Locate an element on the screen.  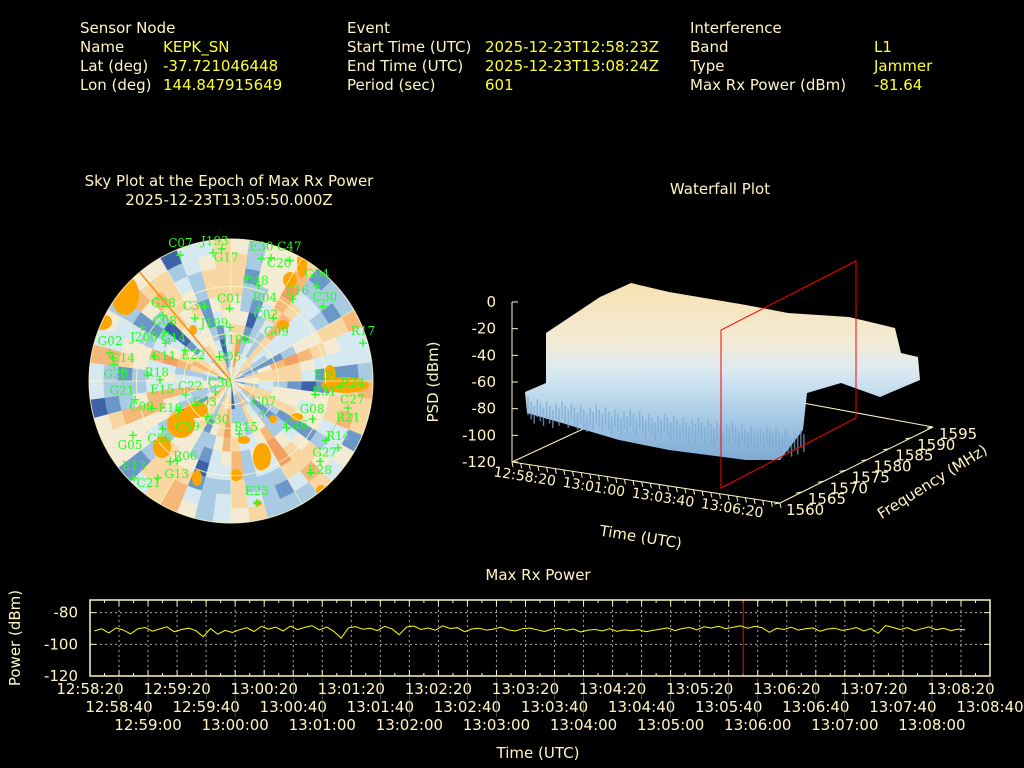
satellite: C48 is located at coordinates (256, 281).